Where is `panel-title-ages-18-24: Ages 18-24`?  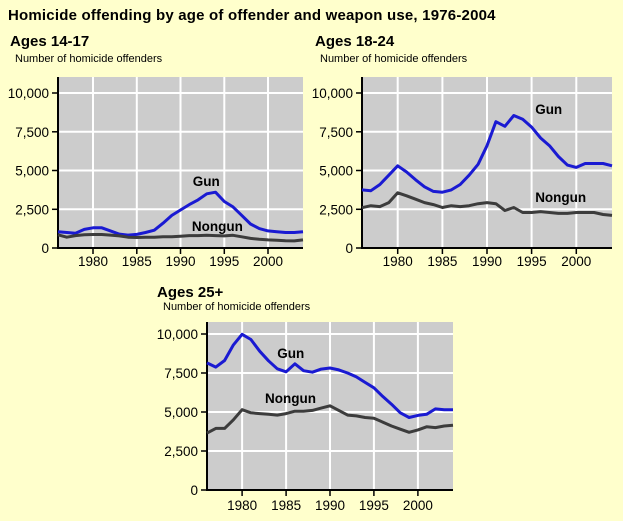
panel-title-ages-18-24: Ages 18-24 is located at coordinates (355, 41).